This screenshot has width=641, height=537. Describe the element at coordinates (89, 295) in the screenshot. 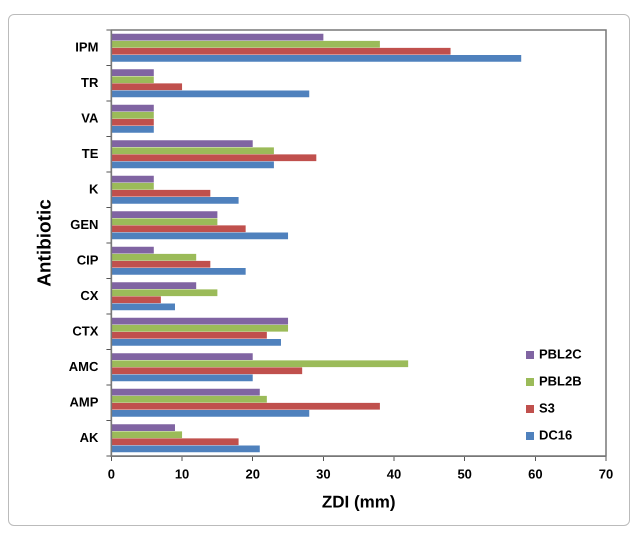

I see `y-tick-label: CX` at that location.